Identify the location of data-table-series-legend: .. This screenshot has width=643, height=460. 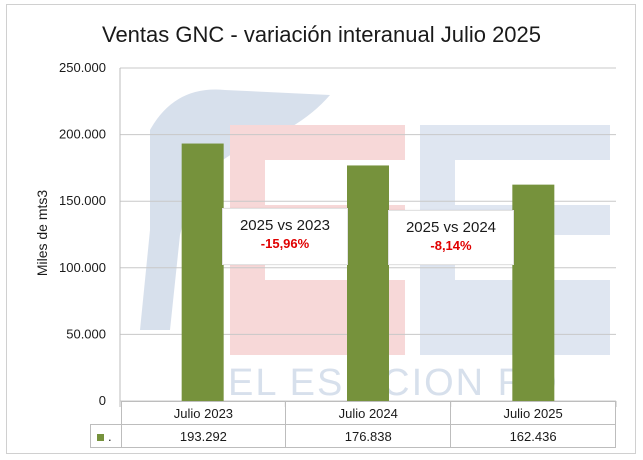
(106, 436).